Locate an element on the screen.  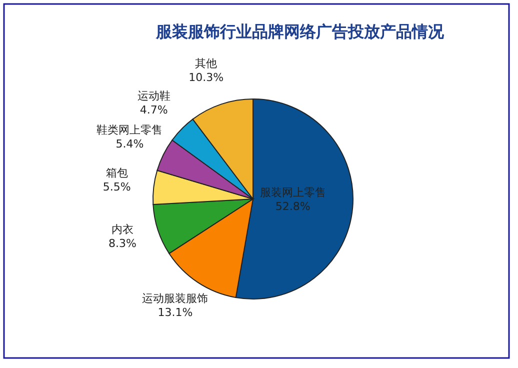
data-label: 8.3% is located at coordinates (122, 243).